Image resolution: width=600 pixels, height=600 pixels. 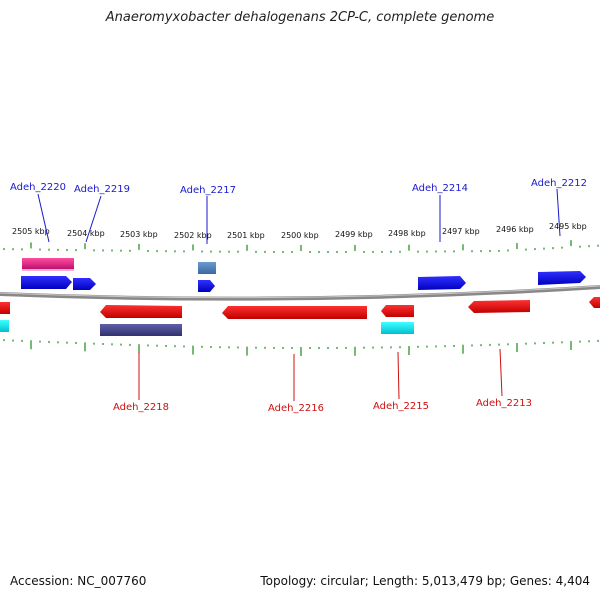 I want to click on scale-label: 2499 kbp, so click(x=354, y=234).